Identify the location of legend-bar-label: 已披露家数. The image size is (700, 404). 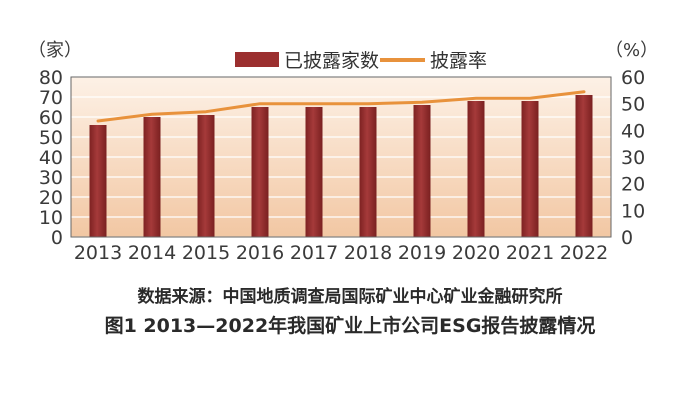
(331, 61).